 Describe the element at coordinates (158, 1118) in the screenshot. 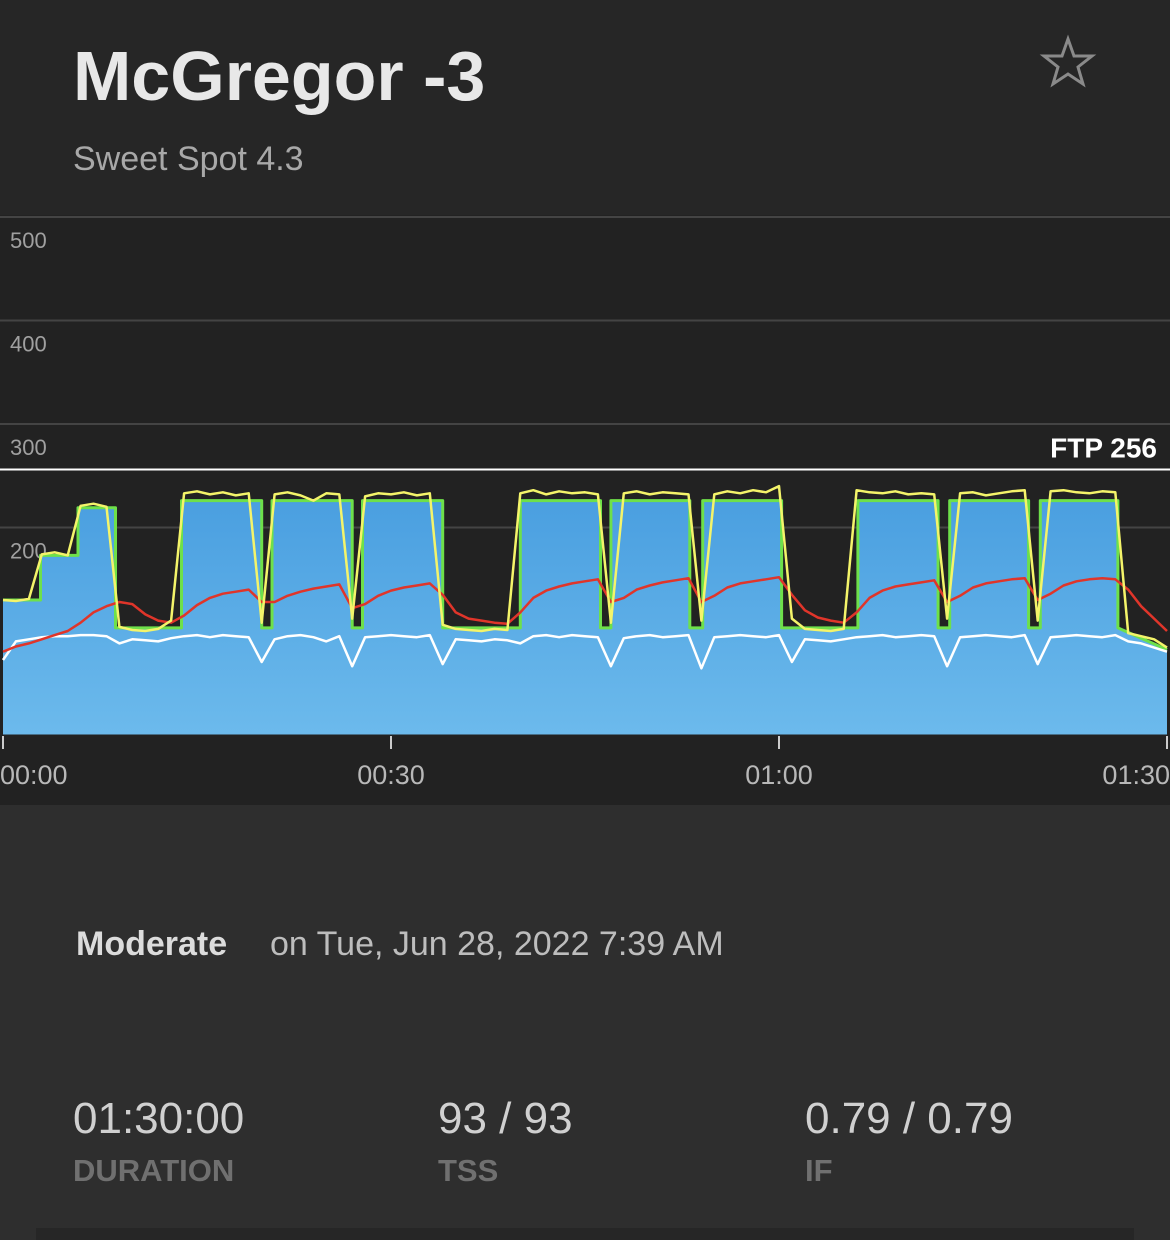

I see `stat-value: 01:30:00` at that location.